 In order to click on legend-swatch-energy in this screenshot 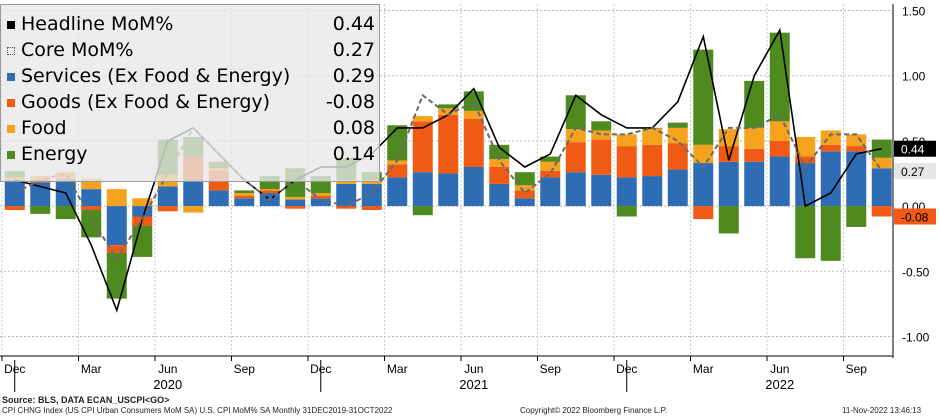, I will do `click(11, 155)`.